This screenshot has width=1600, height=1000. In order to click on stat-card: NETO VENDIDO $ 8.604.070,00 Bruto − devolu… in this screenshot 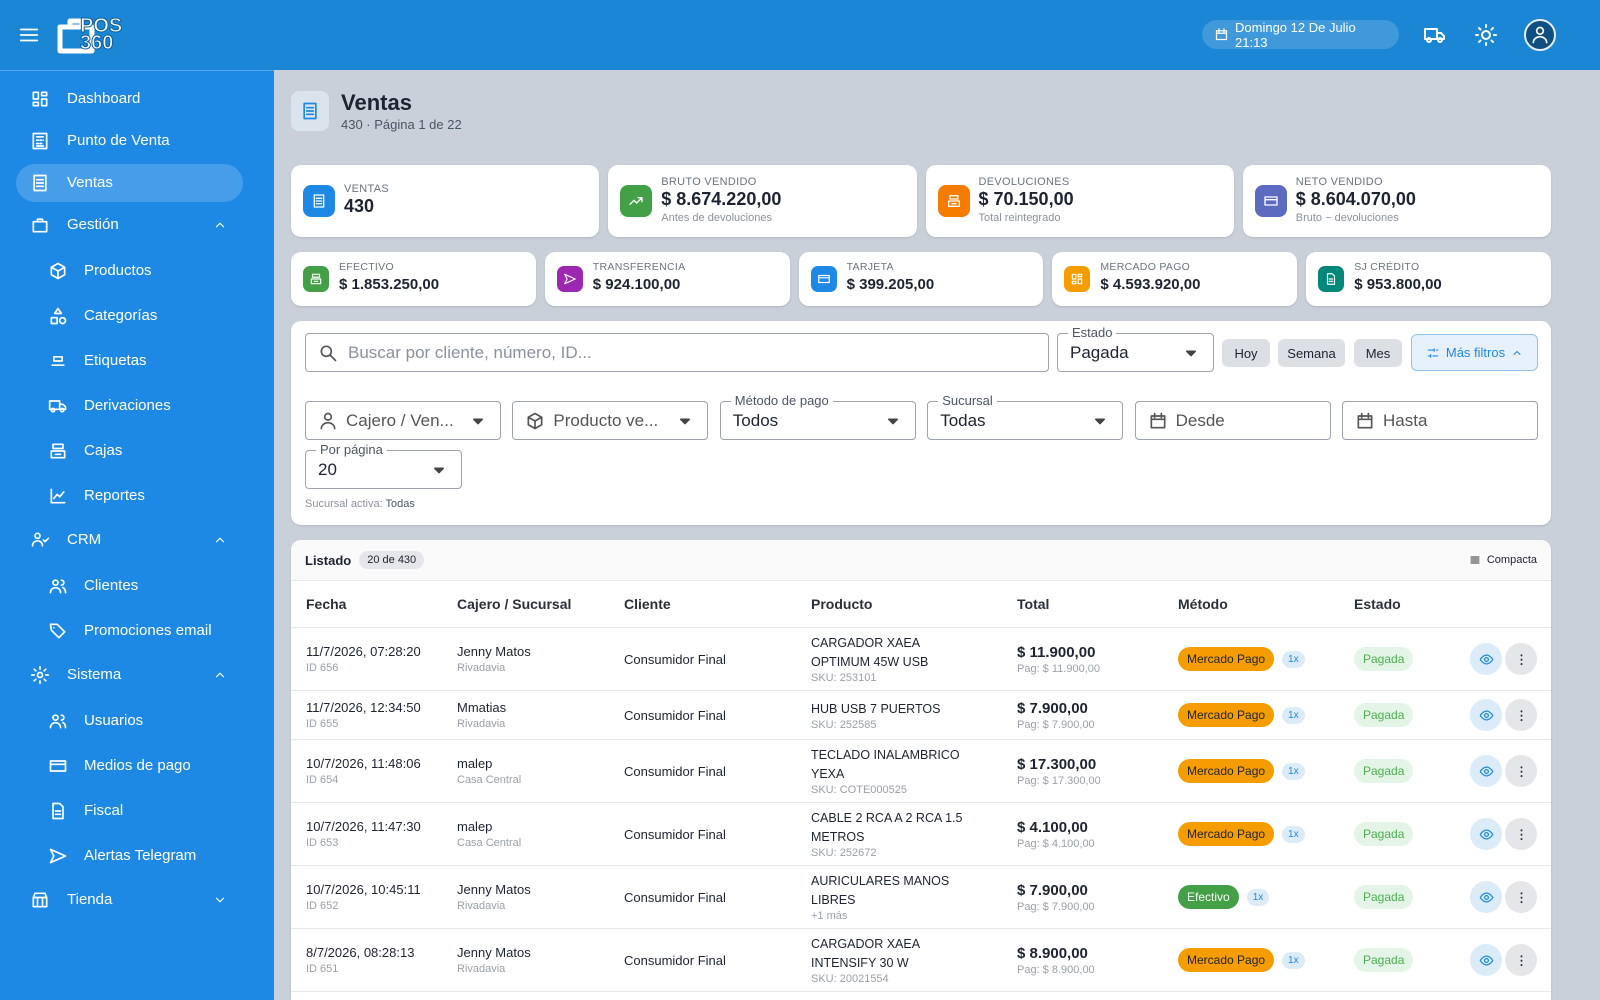, I will do `click(1396, 201)`.